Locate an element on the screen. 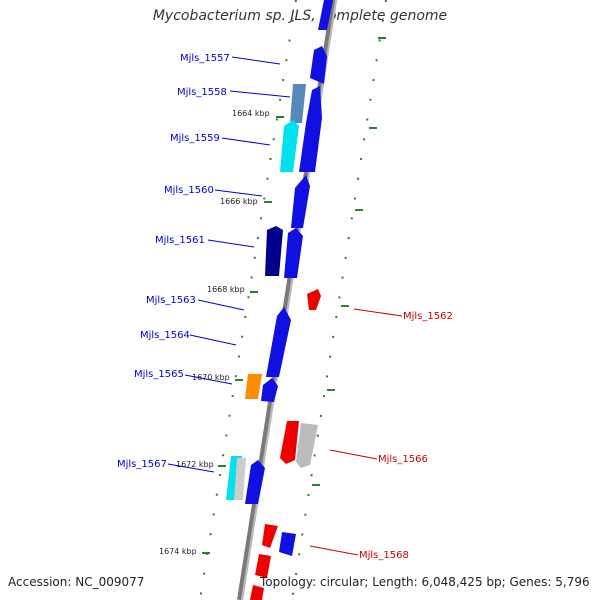 Image resolution: width=600 pixels, height=600 pixels. reverse-gene-labels: Mjls_1562 Mjls_1566 Mjls_1568 is located at coordinates (406, 436).